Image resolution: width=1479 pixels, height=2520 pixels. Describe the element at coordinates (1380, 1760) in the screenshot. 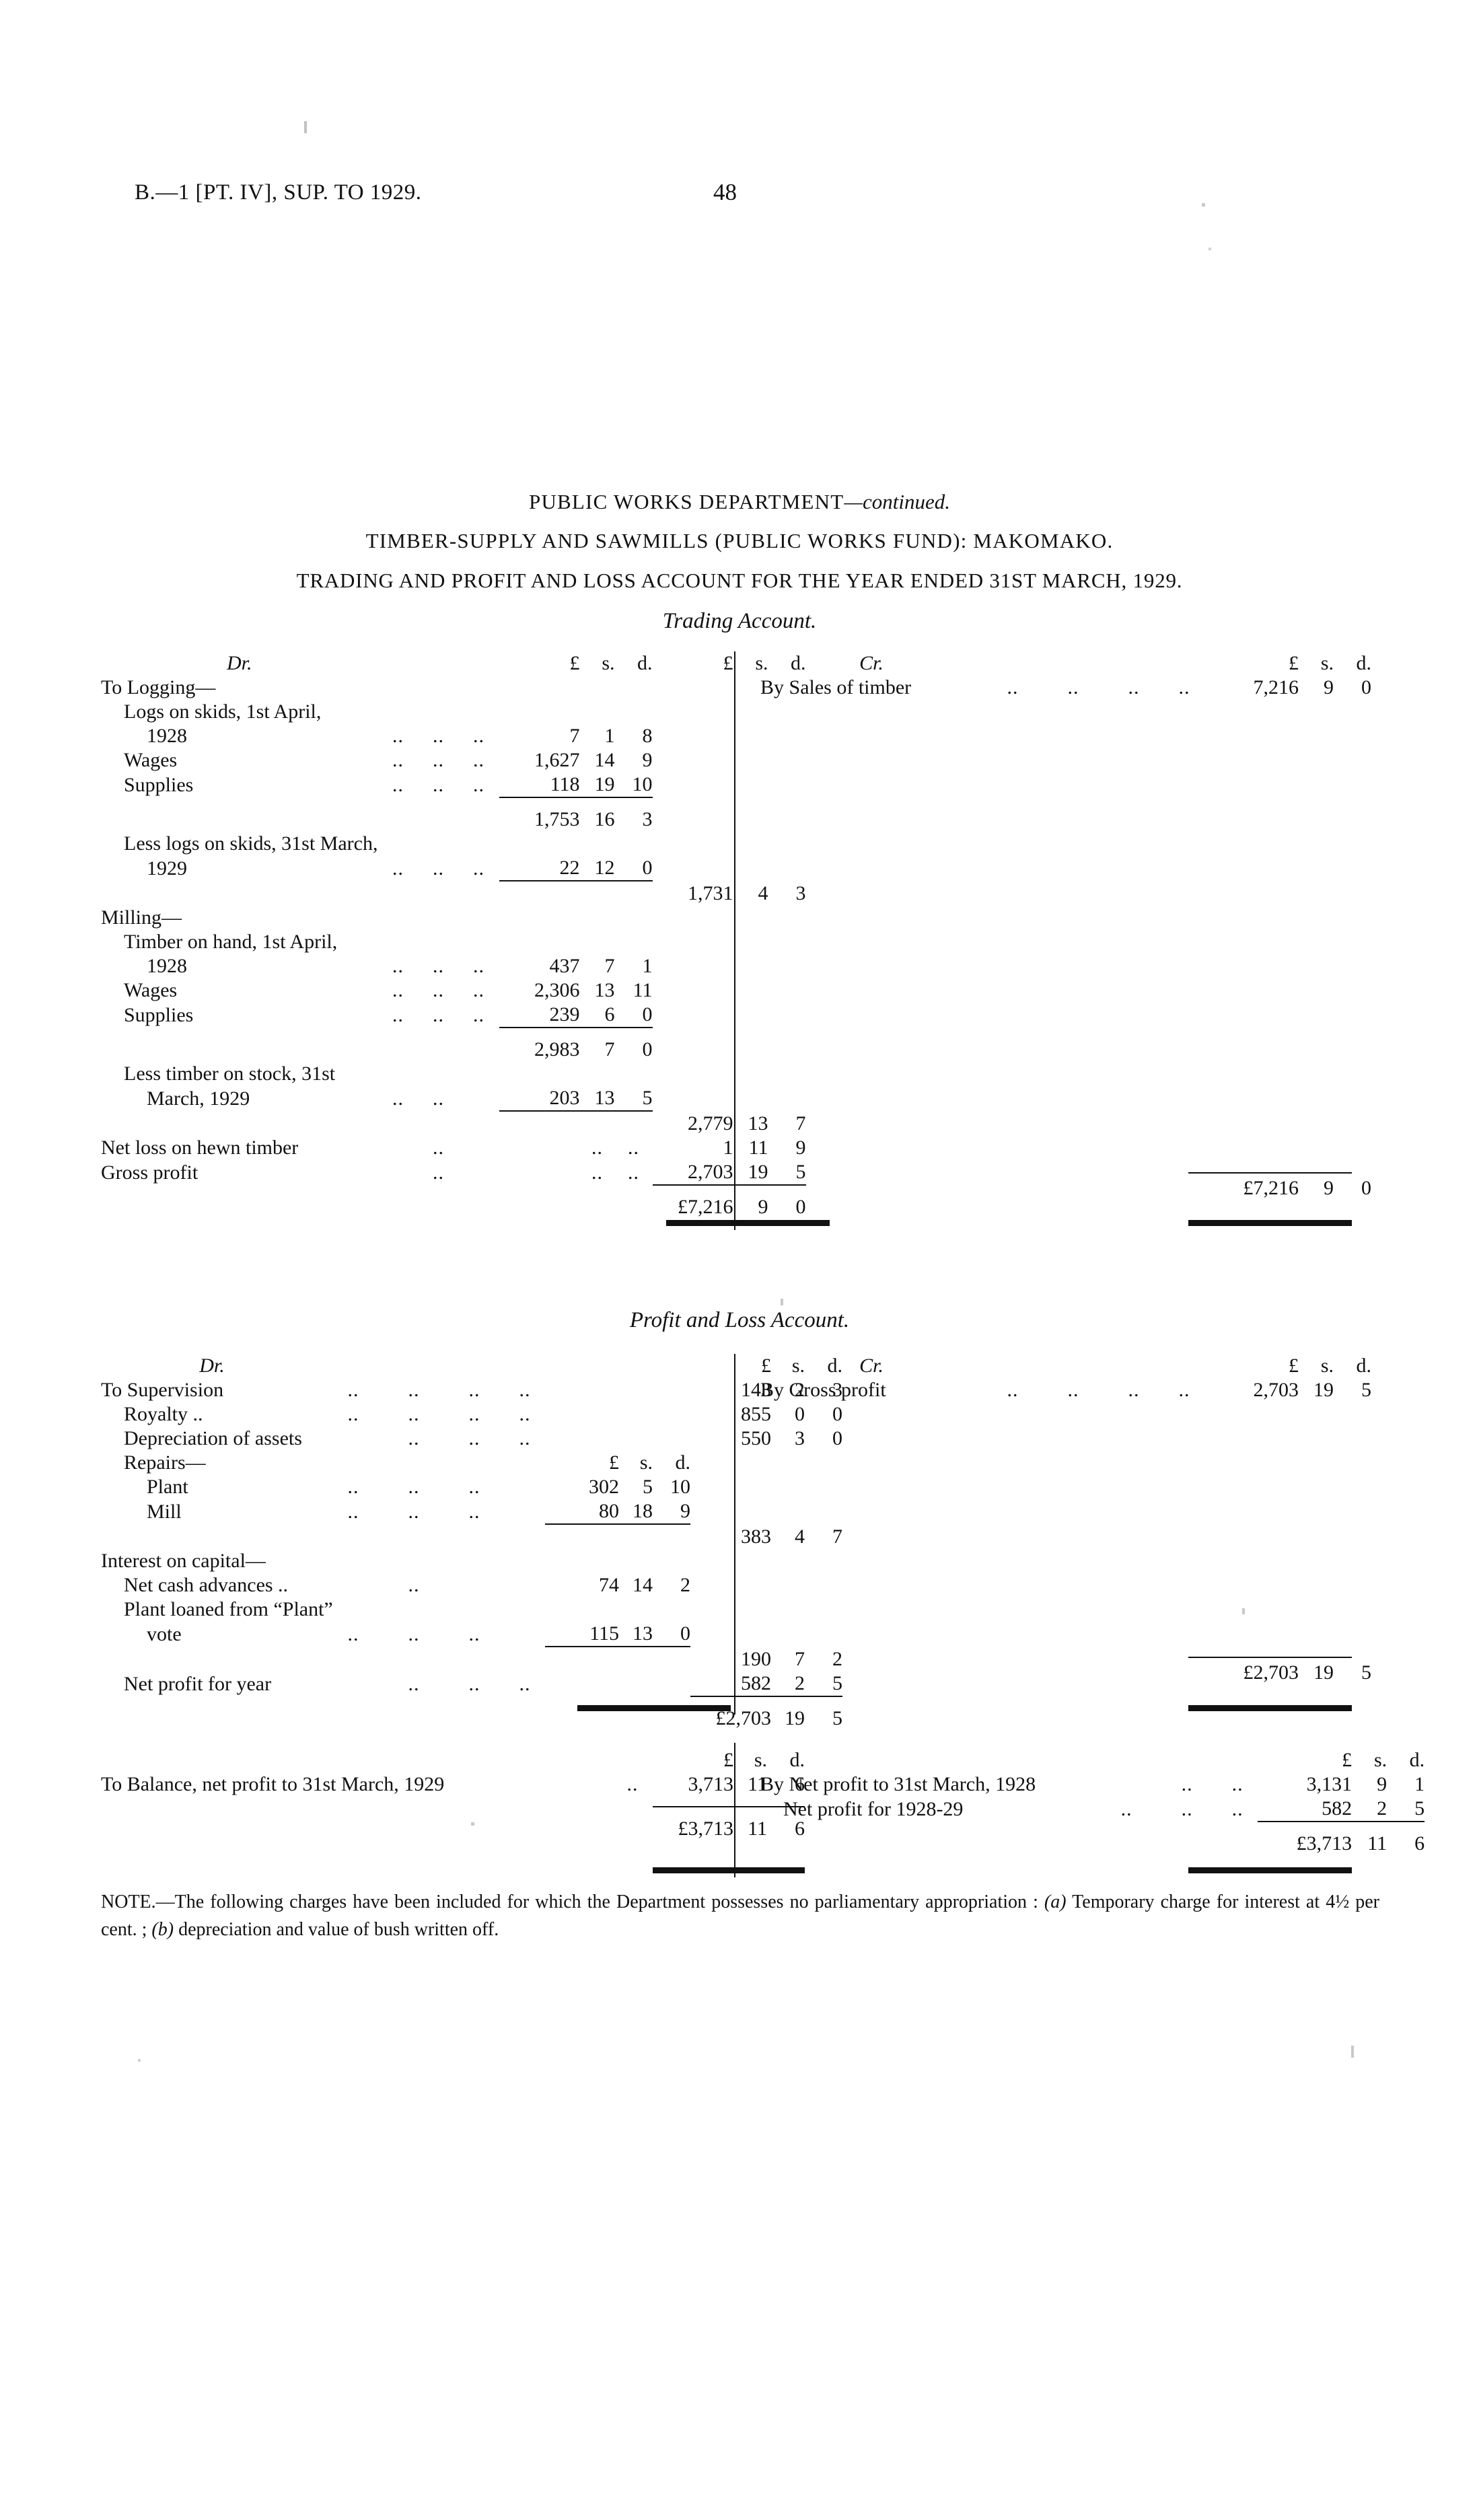

I see `balance-credit-shillings-header: s.` at that location.